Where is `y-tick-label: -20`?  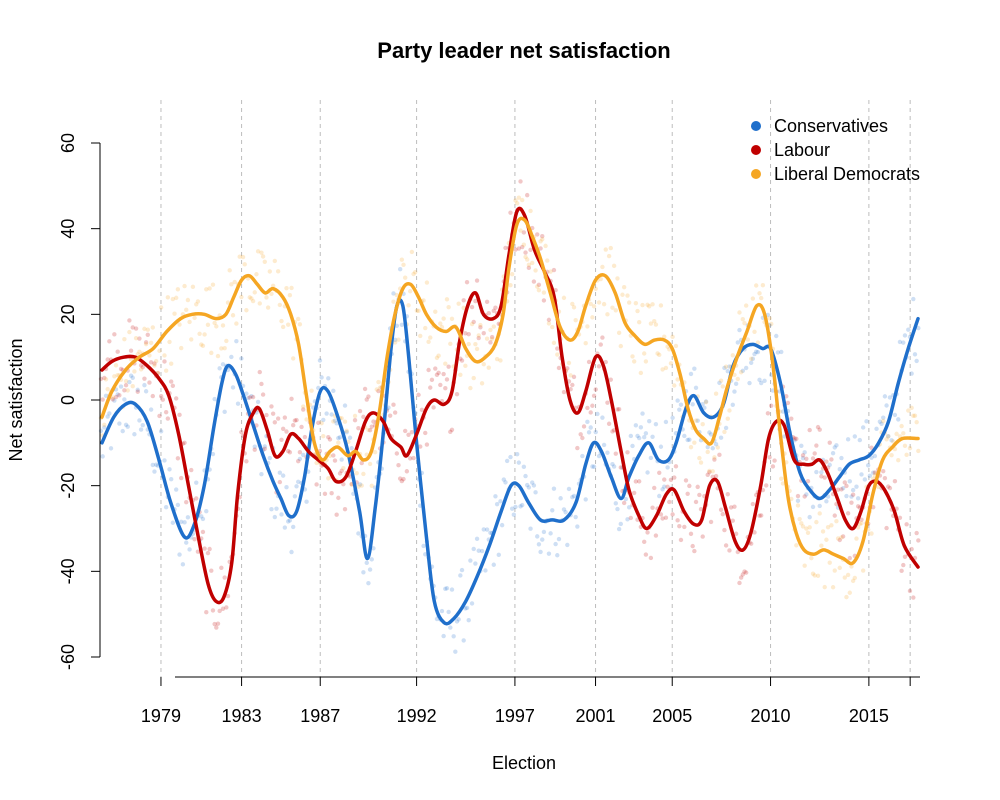 y-tick-label: -20 is located at coordinates (68, 486).